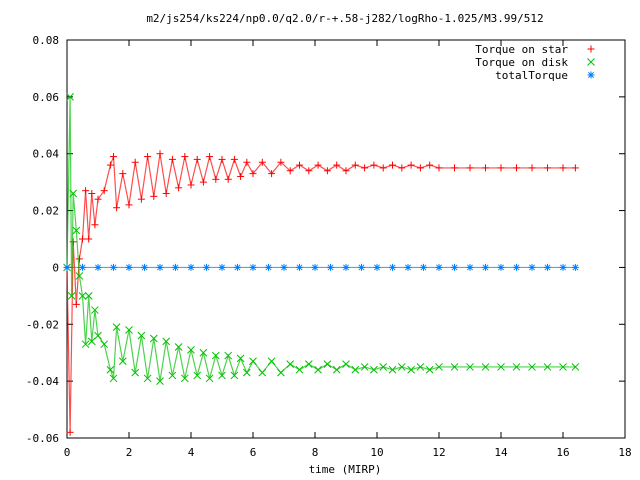  I want to click on legend-label-torque-on-star: Torque on star, so click(521, 49).